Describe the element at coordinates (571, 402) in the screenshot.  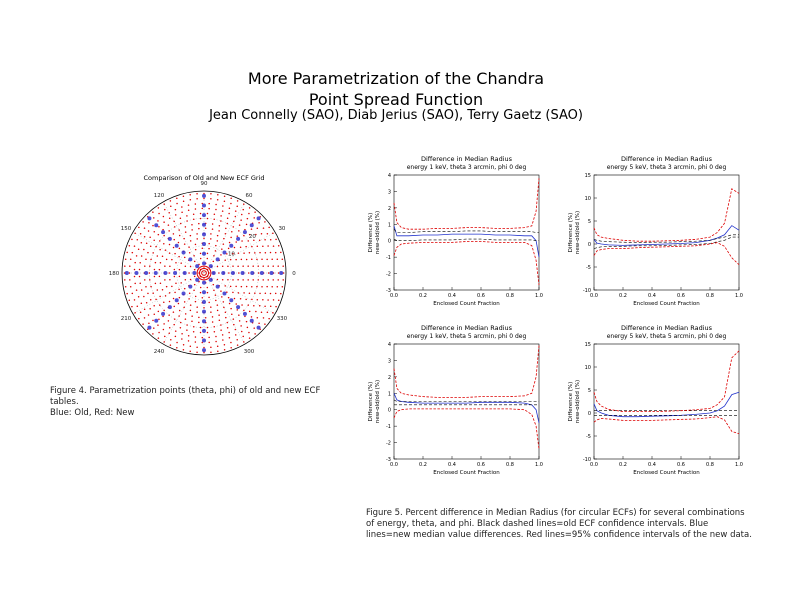
I see `y-axis-label: Difference (%)` at that location.